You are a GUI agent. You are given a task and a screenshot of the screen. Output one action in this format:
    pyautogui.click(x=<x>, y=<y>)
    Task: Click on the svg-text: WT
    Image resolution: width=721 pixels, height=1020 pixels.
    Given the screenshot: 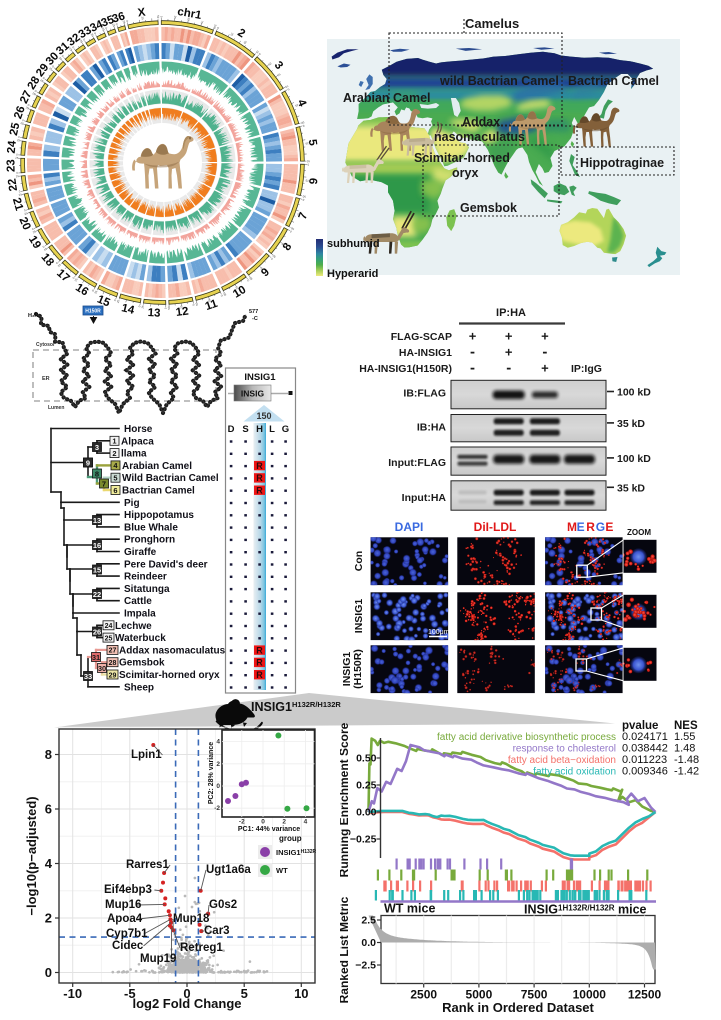 What is the action you would take?
    pyautogui.click(x=282, y=870)
    